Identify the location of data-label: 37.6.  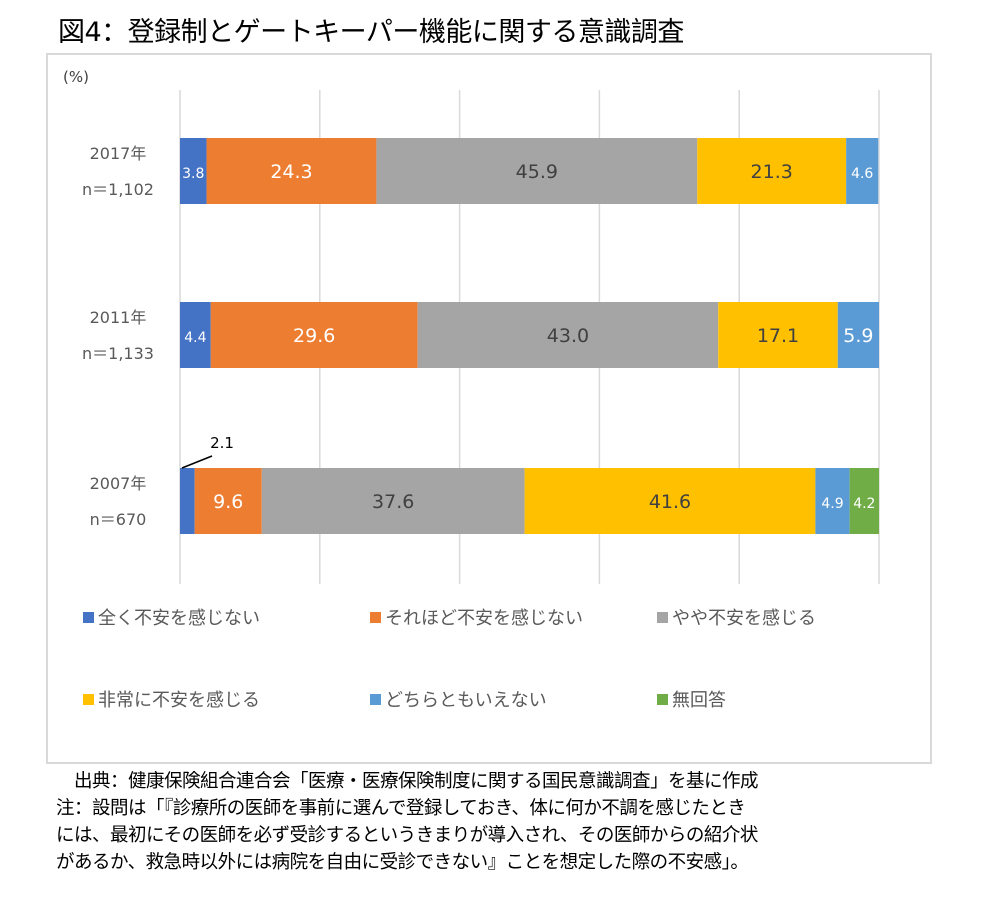
(393, 502).